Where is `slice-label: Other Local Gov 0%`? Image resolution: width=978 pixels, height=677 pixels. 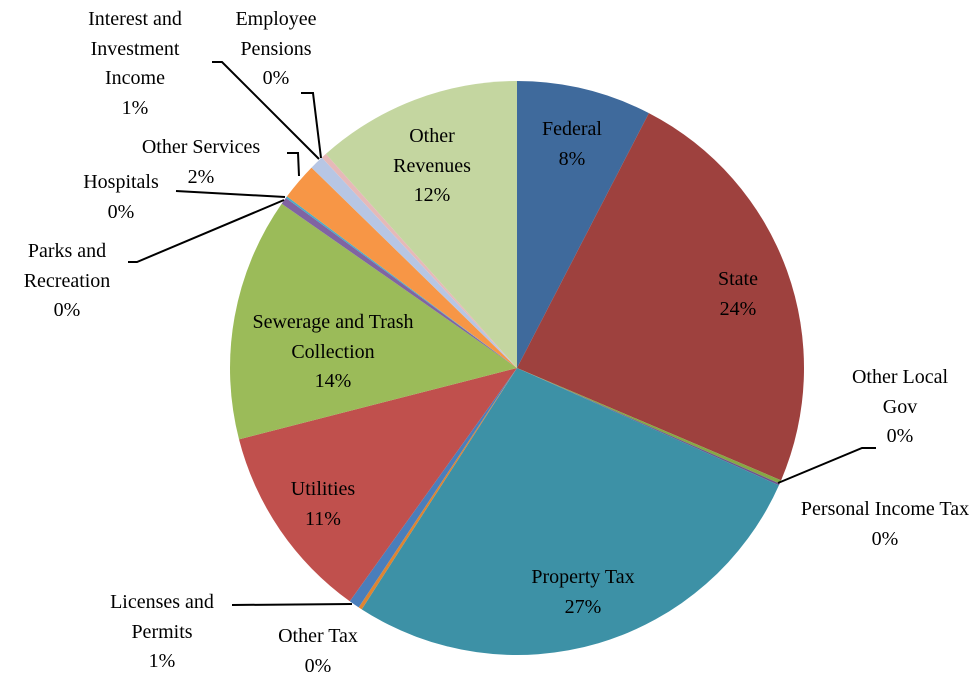
slice-label: Other Local Gov 0% is located at coordinates (900, 407).